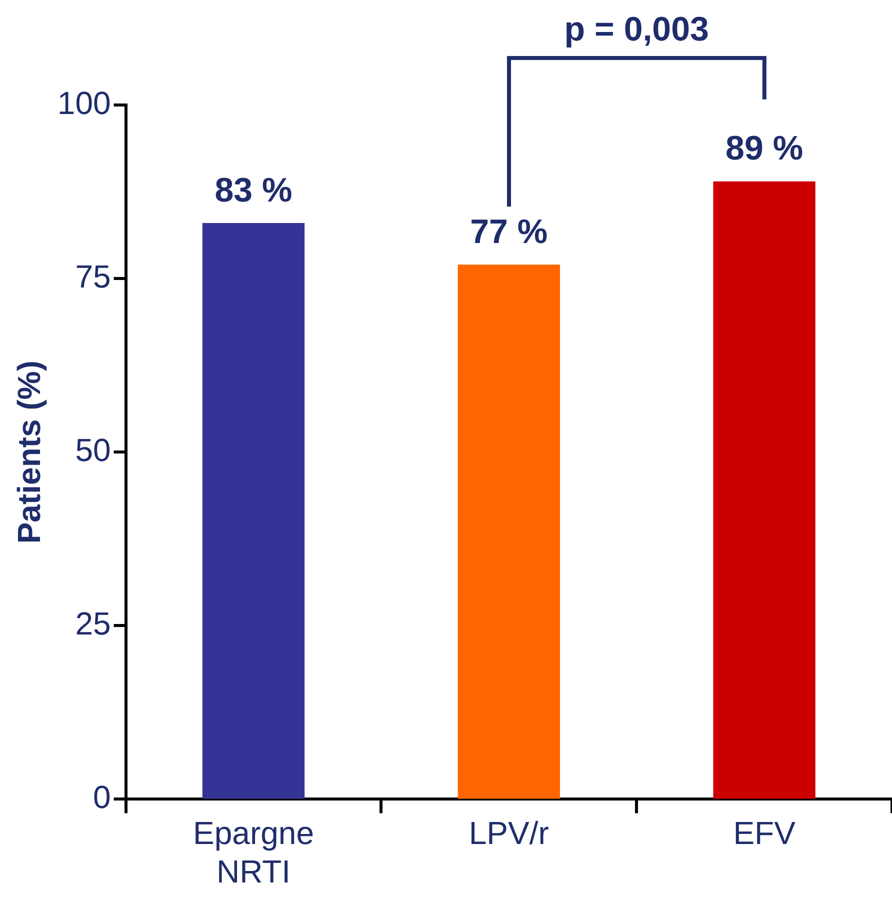  What do you see at coordinates (636, 29) in the screenshot?
I see `text: p = 0,003` at bounding box center [636, 29].